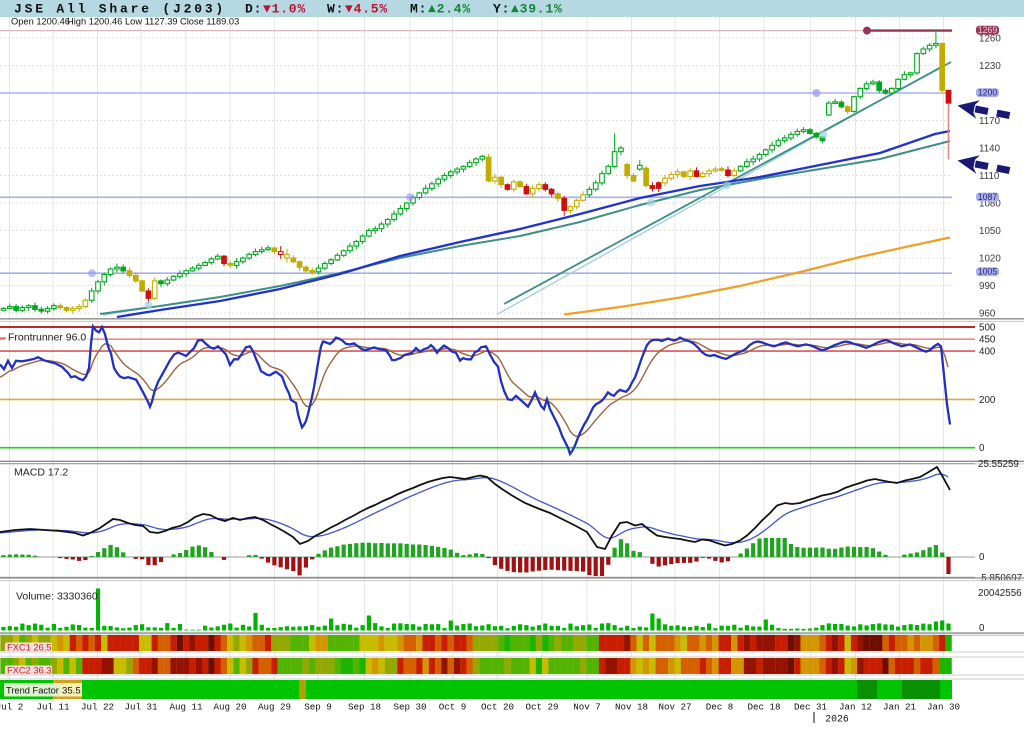 This screenshot has height=735, width=1024. I want to click on svg-text: Jan 30, so click(943, 707).